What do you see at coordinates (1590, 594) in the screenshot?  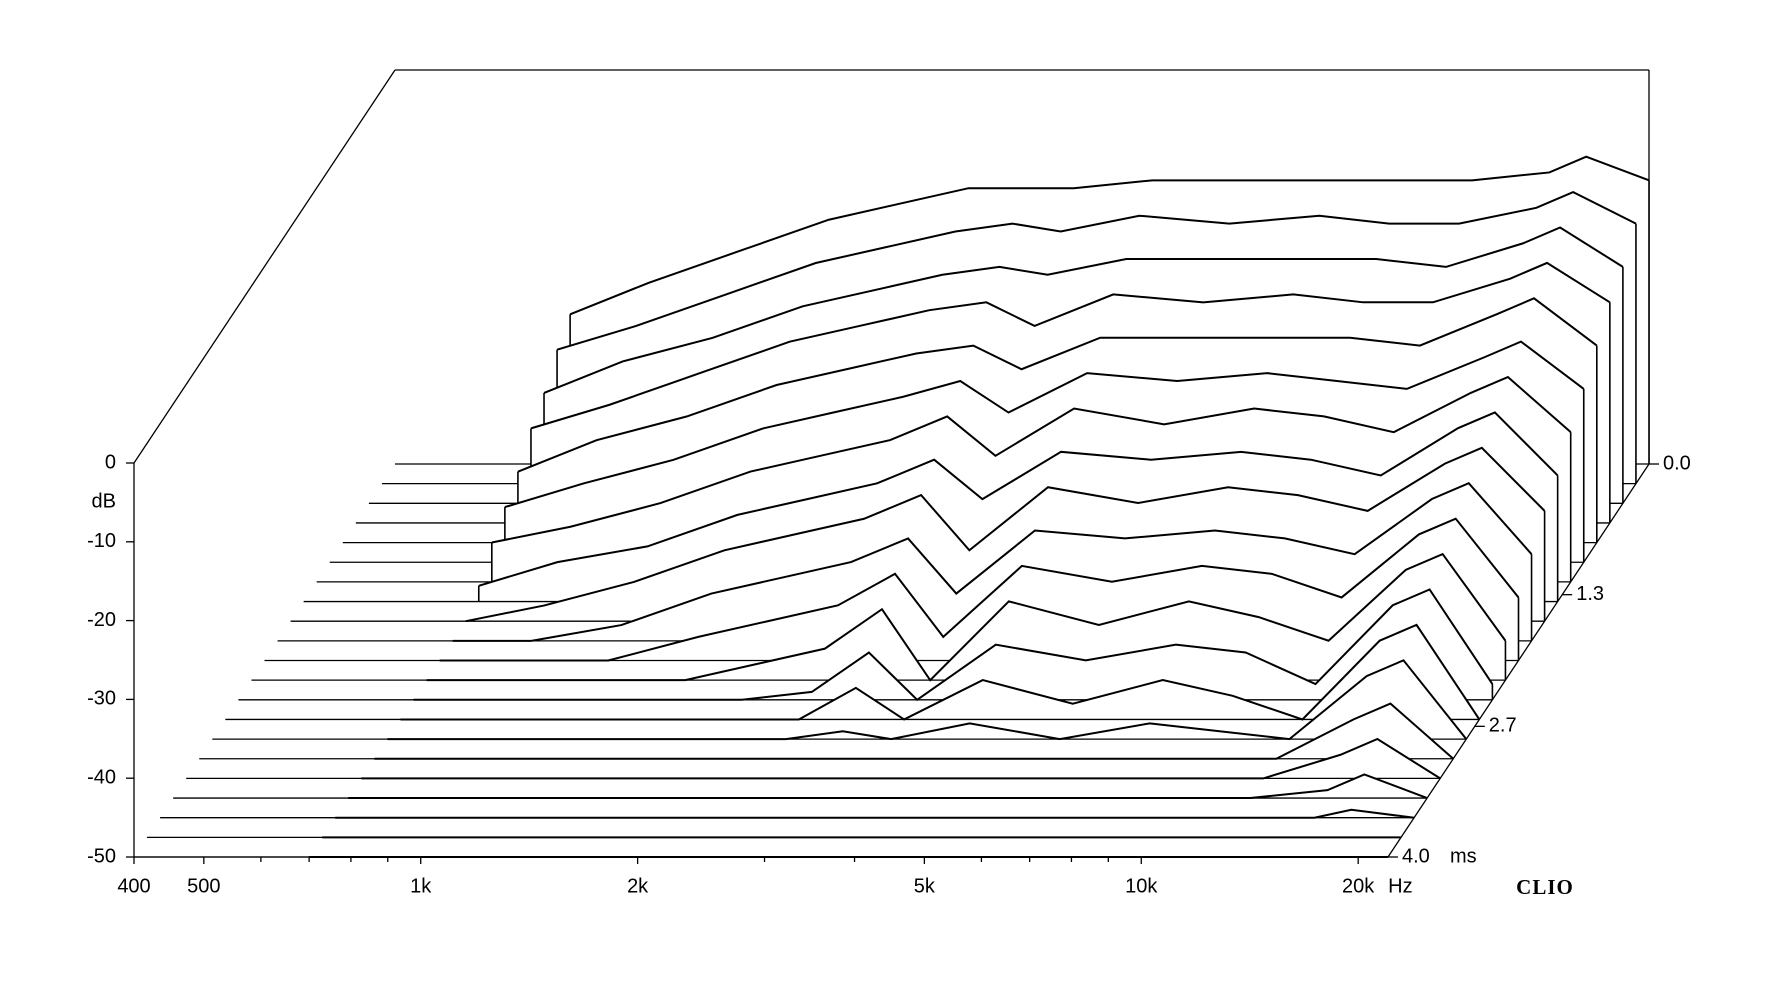 I see `z-tick-label: 1.3` at bounding box center [1590, 594].